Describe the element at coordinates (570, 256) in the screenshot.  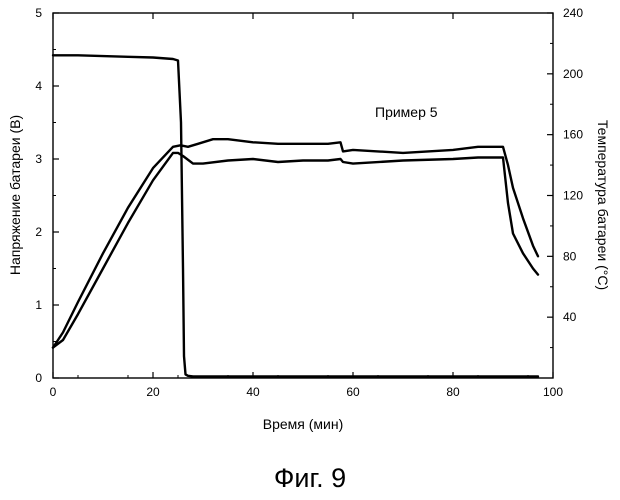
I see `y-right-tick-label: 80` at that location.